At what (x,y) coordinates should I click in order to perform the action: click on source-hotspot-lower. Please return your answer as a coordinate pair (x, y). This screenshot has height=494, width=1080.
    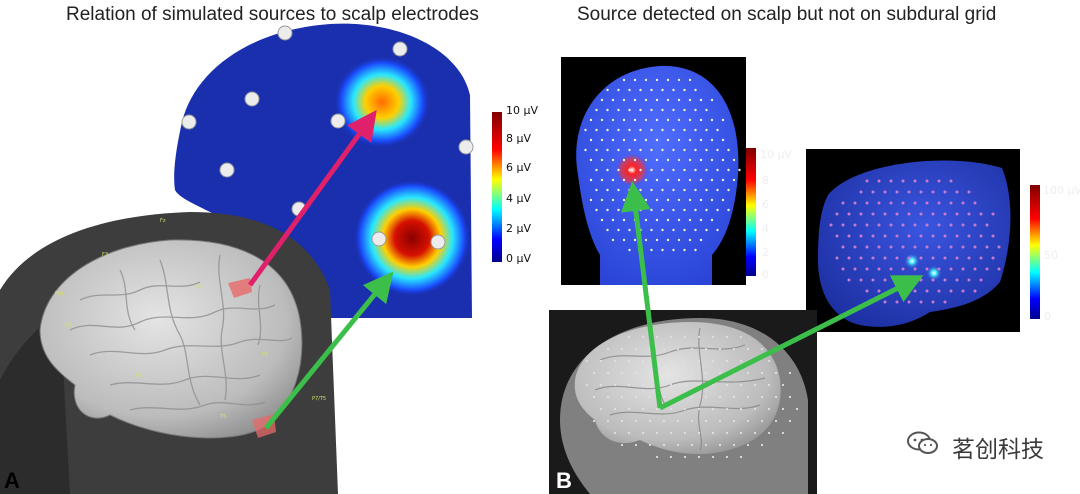
    Looking at the image, I should click on (412, 238).